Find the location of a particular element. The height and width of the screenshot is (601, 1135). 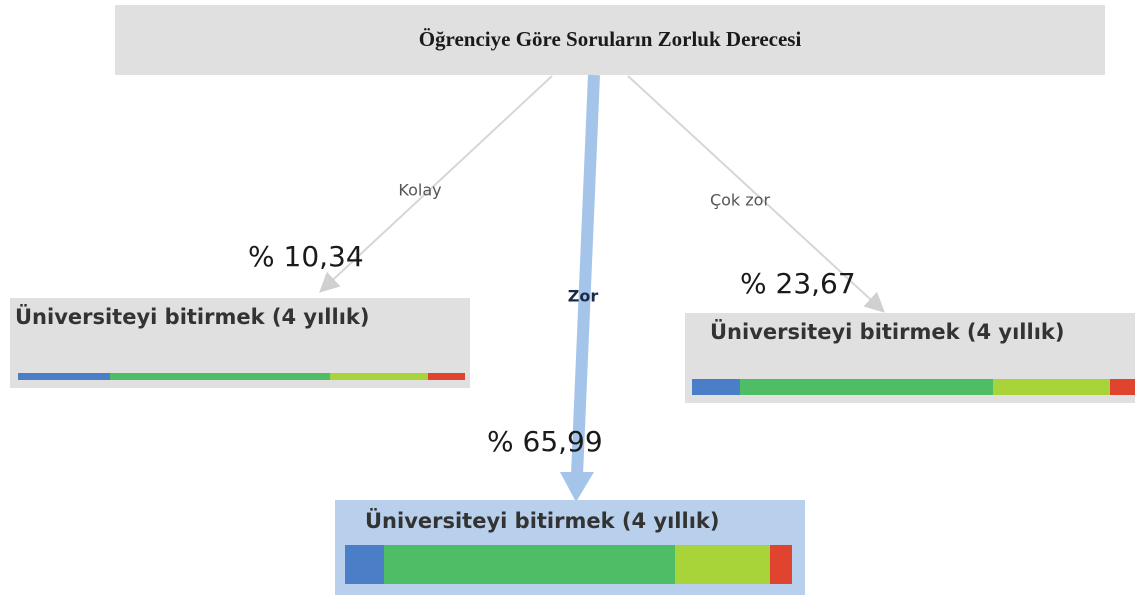

root-box is located at coordinates (610, 40).